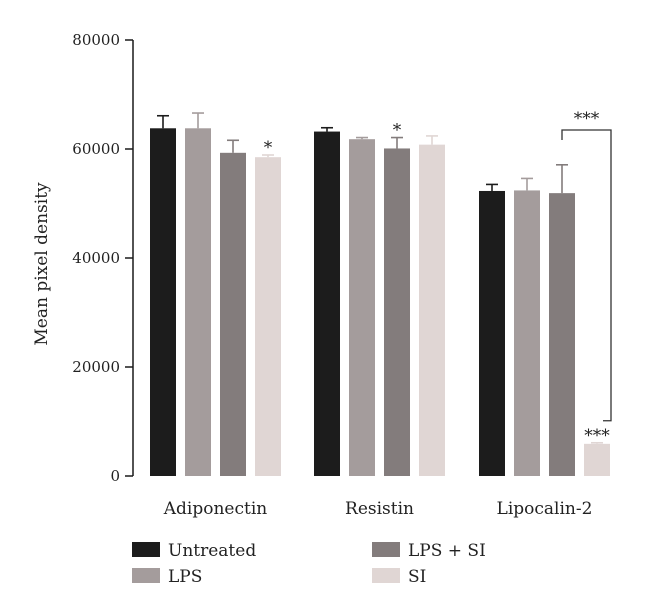 This screenshot has height=615, width=660. What do you see at coordinates (96, 149) in the screenshot?
I see `y-tick-label: 60000` at bounding box center [96, 149].